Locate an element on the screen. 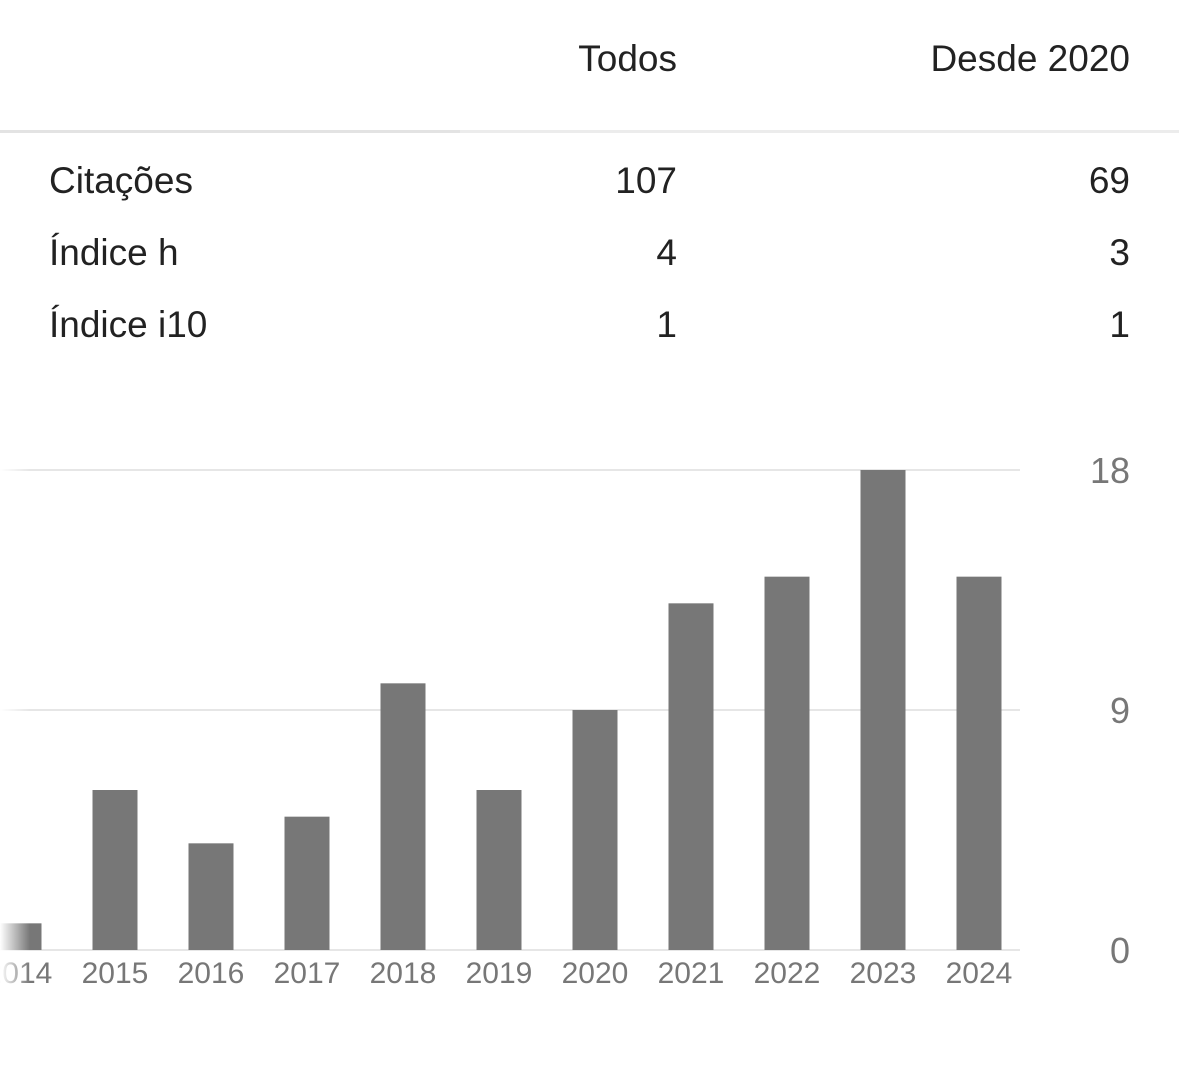 This screenshot has width=1179, height=1085. x-tick-label-2022: 2022 is located at coordinates (787, 973).